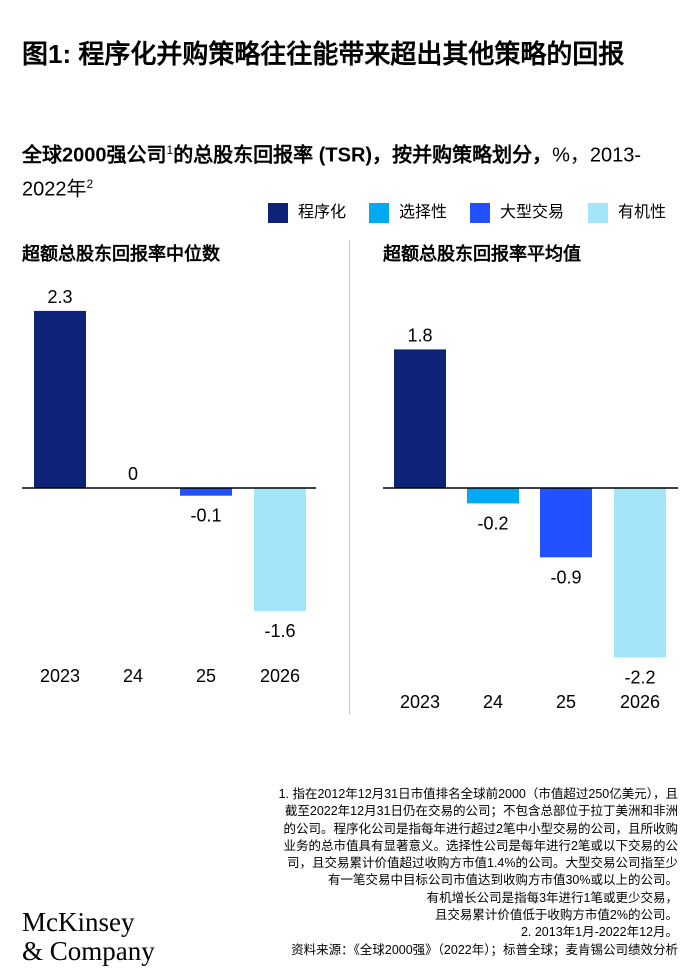 The height and width of the screenshot is (978, 700). Describe the element at coordinates (481, 811) in the screenshot. I see `footnote-line: 截至2022年12月31日仍在交易的公司；不包含总部位于拉丁美洲和非洲` at that location.